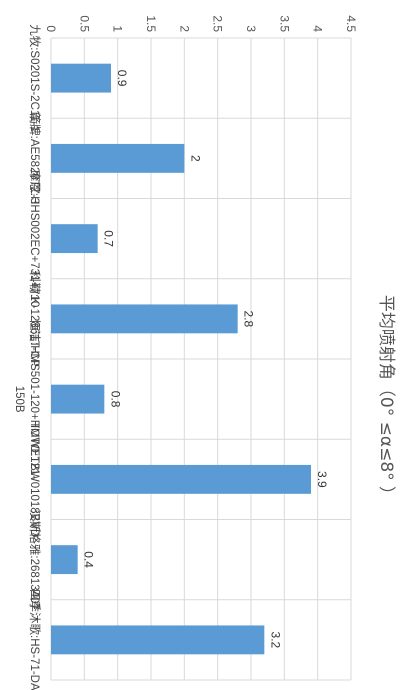 This screenshot has width=411, height=690. What do you see at coordinates (51, 28) in the screenshot?
I see `y-tick-label: 0` at bounding box center [51, 28].